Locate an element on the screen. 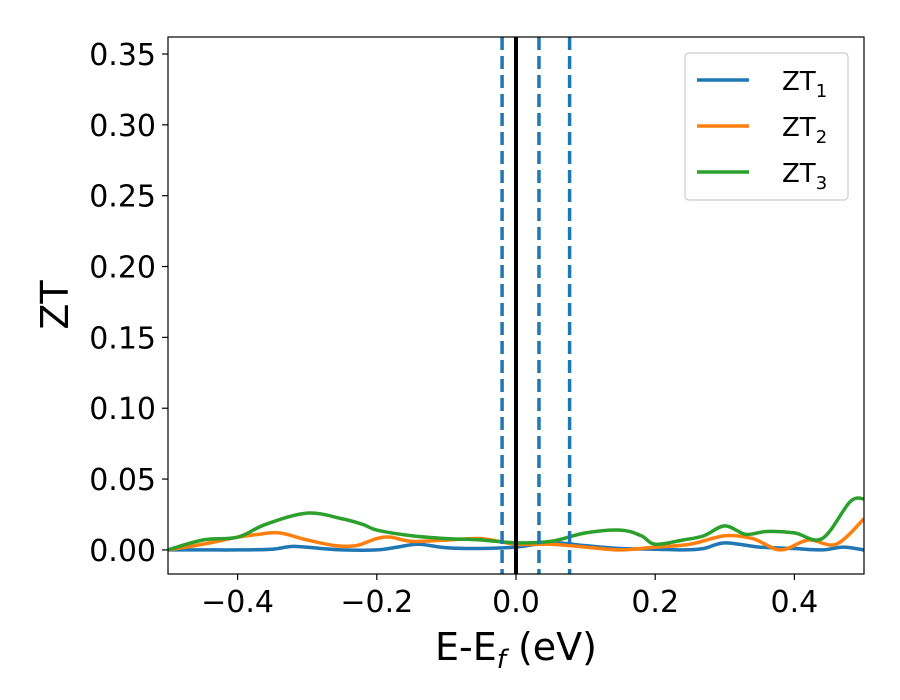 This screenshot has width=900, height=700. y-tick-label: 0.25 is located at coordinates (122, 197).